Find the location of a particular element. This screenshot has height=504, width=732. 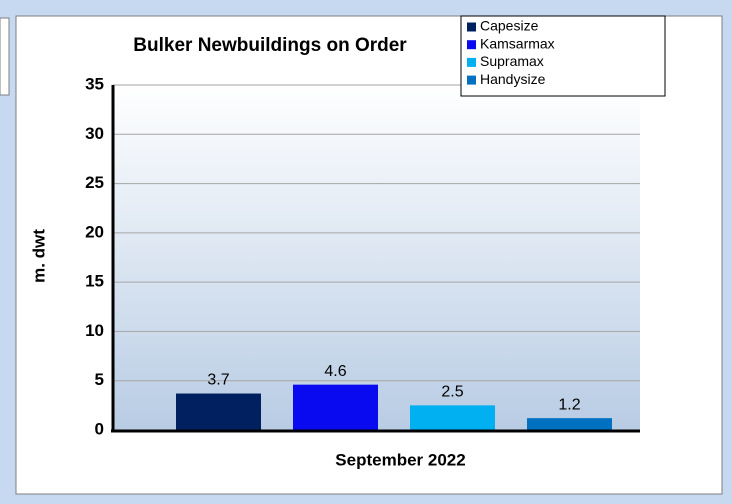

side-panel is located at coordinates (5, 56).